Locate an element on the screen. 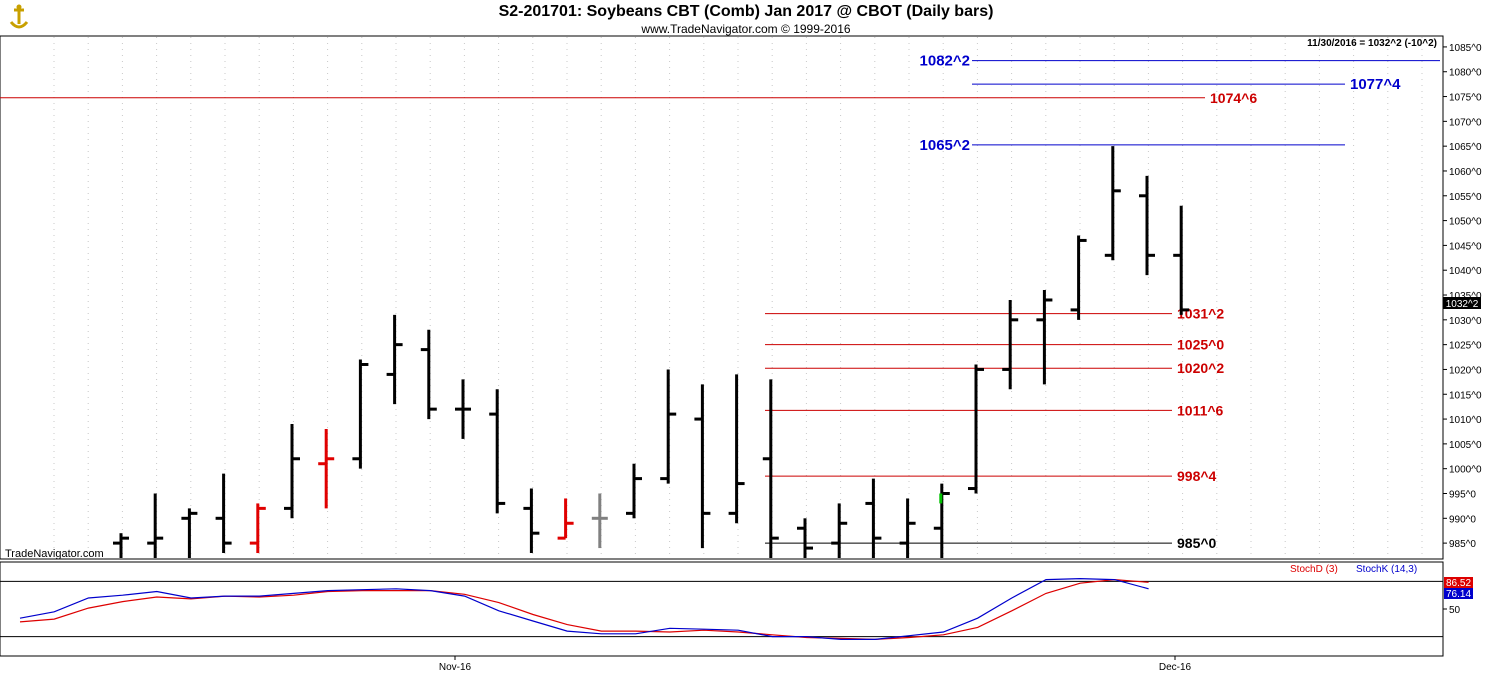 This screenshot has width=1492, height=677. tradenavigator-logo-icon is located at coordinates (19, 20).